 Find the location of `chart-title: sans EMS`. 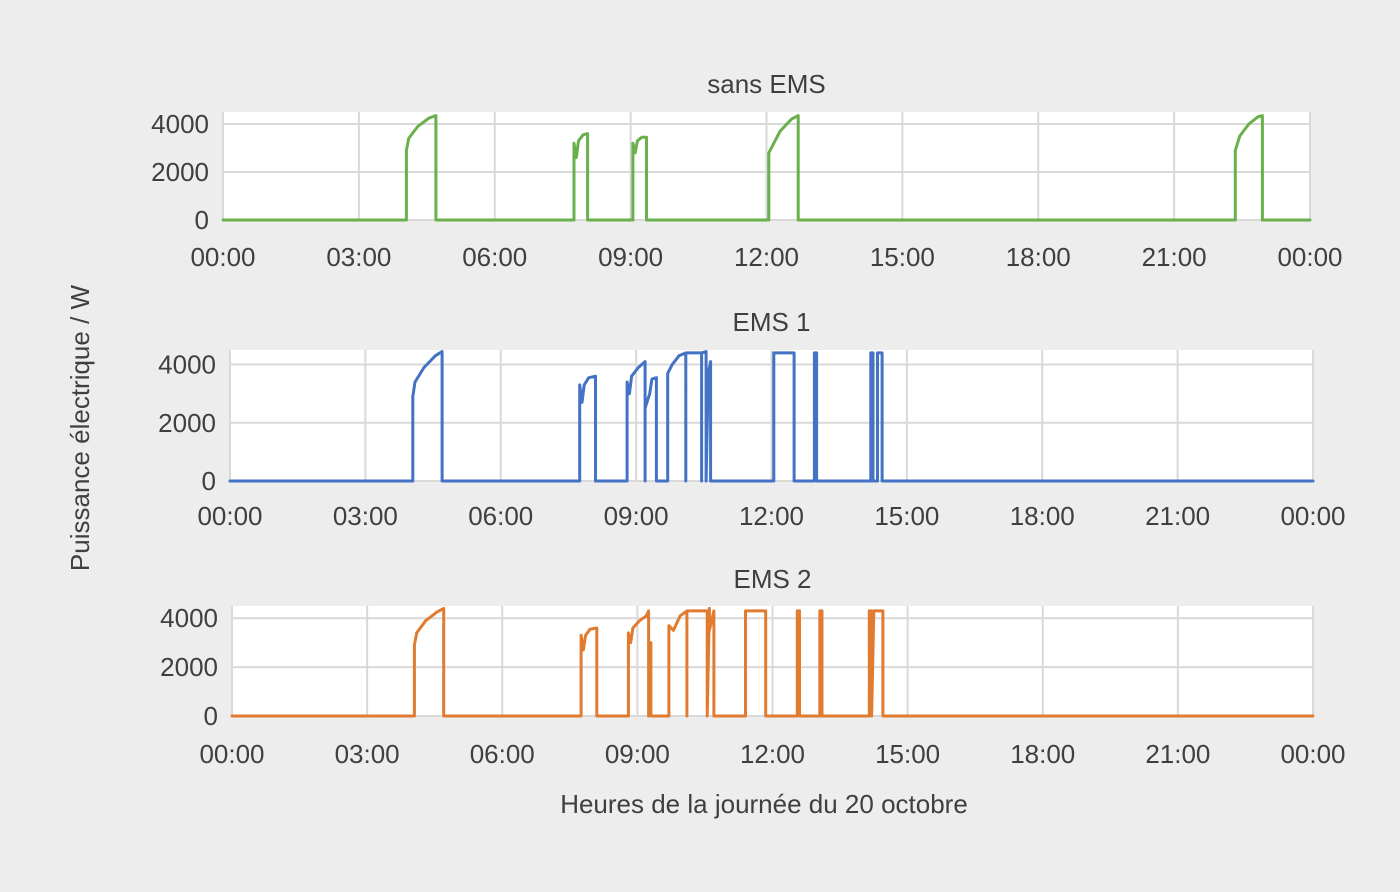

chart-title: sans EMS is located at coordinates (766, 84).